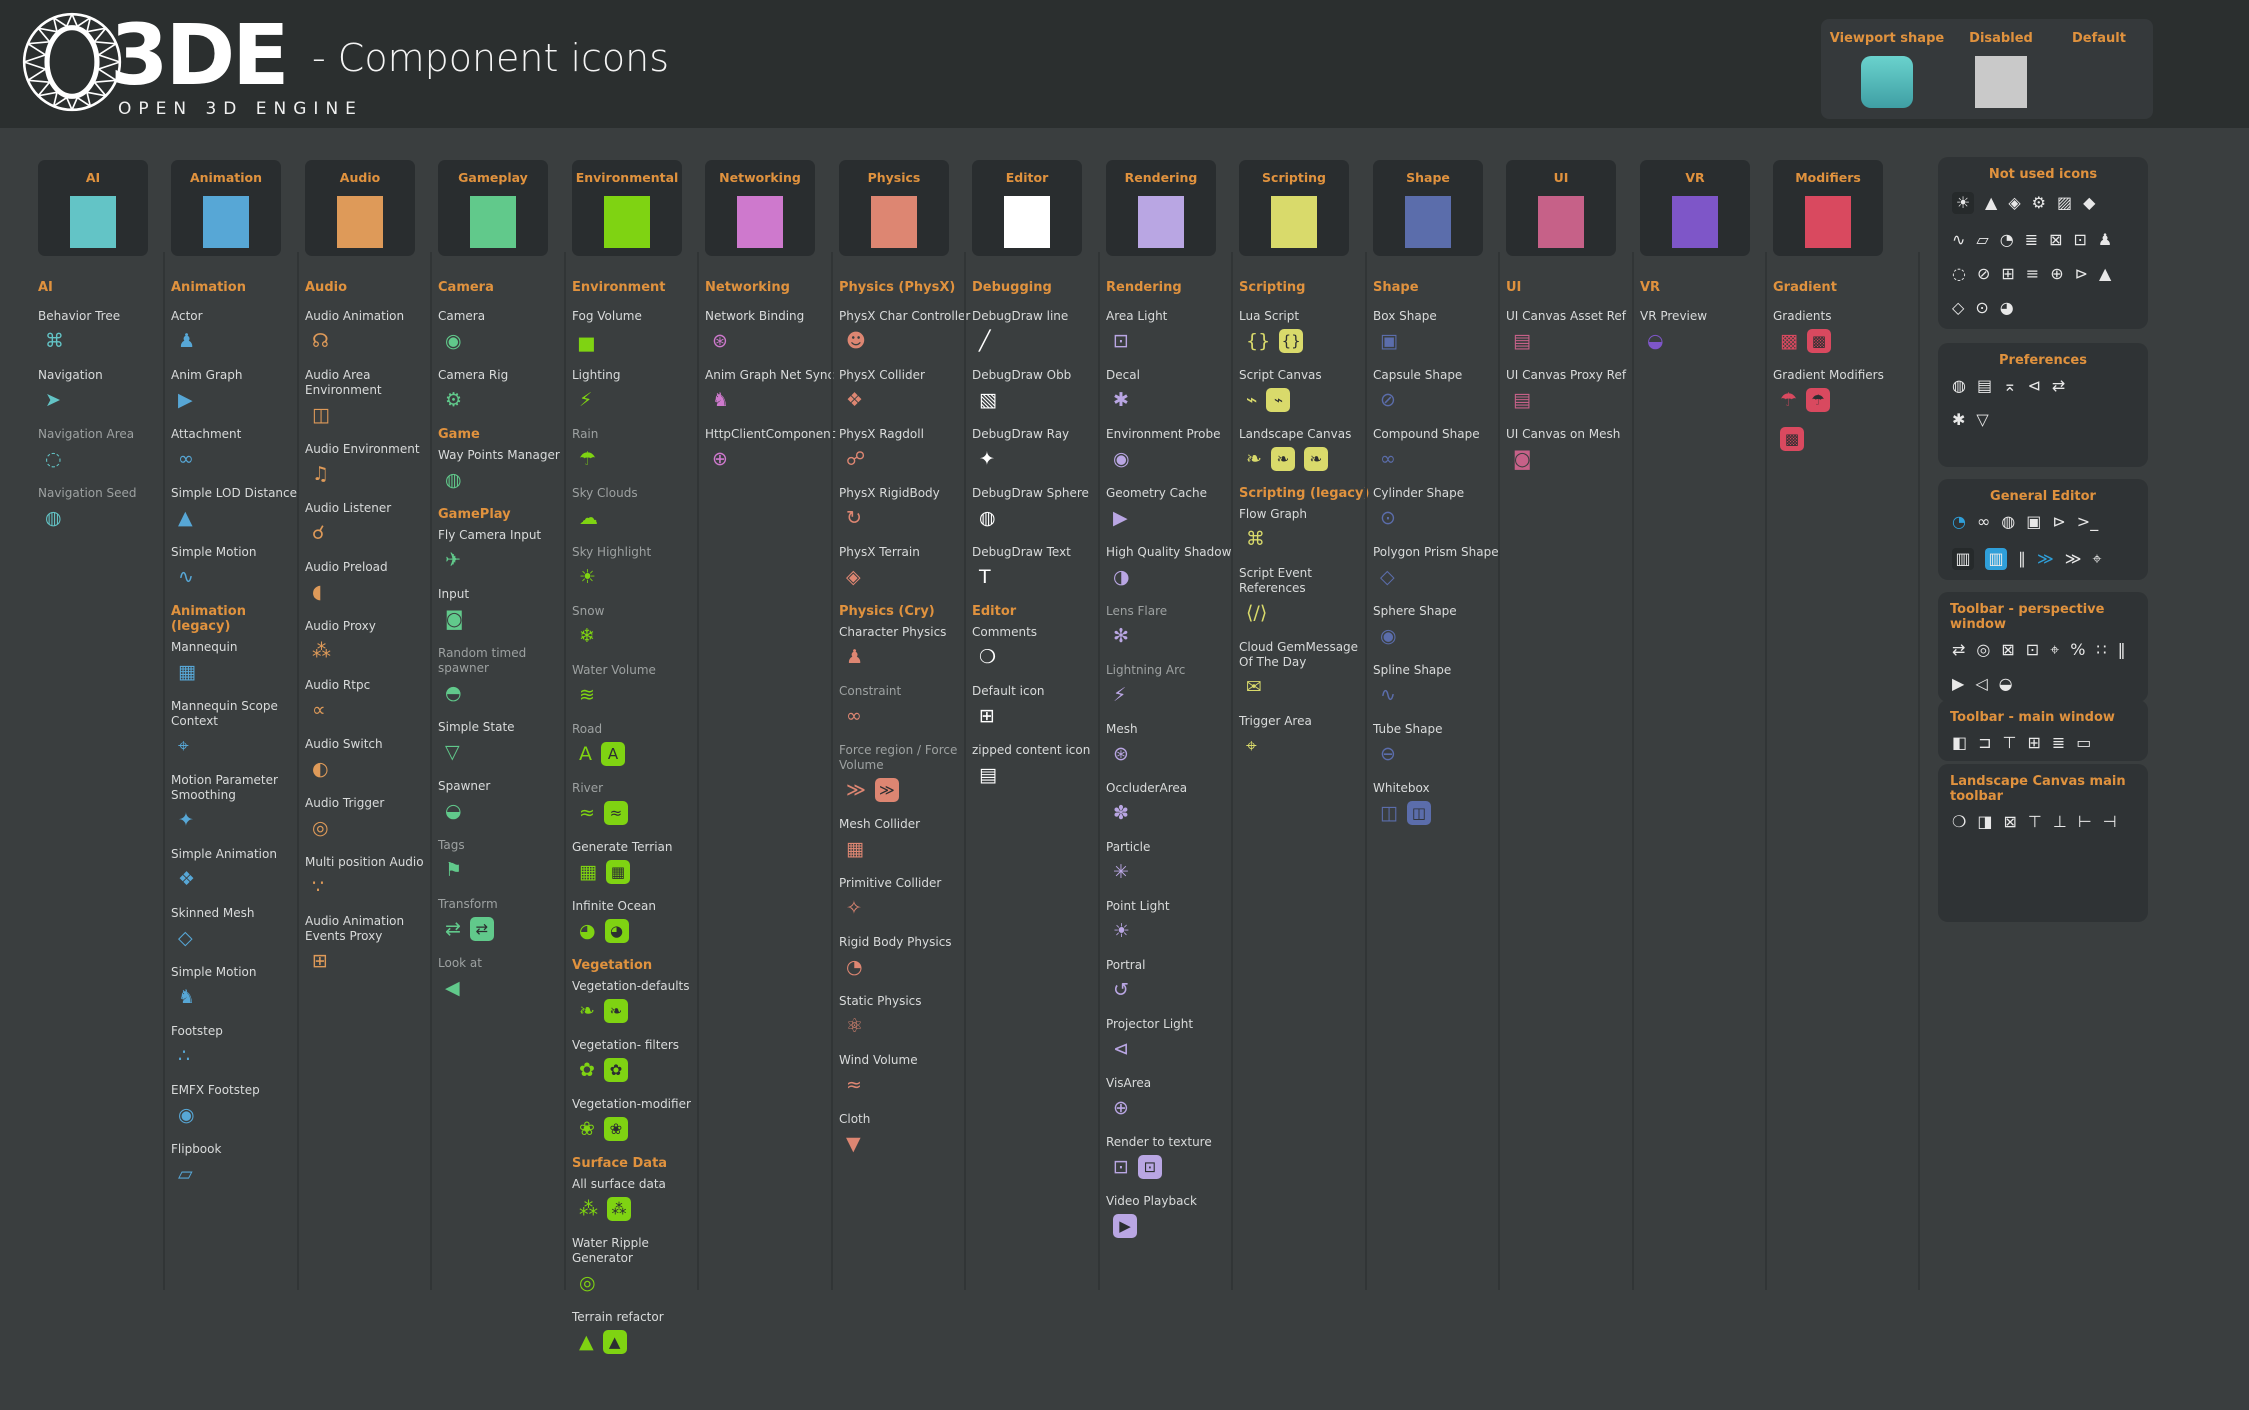 The height and width of the screenshot is (1410, 2249). What do you see at coordinates (371, 828) in the screenshot?
I see `component-icon-row: ◎` at bounding box center [371, 828].